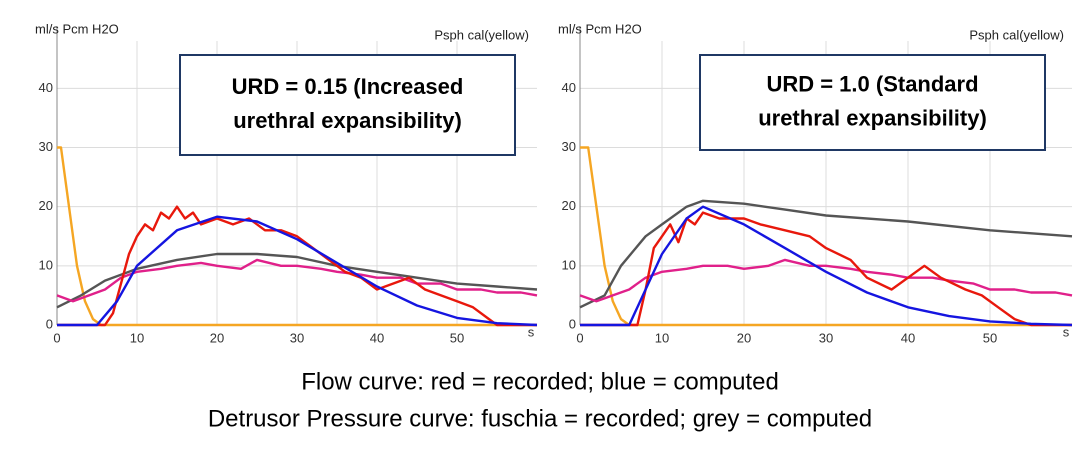 The width and height of the screenshot is (1080, 457). Describe the element at coordinates (348, 86) in the screenshot. I see `annotation-text: URD = 0.15 (Increased` at that location.